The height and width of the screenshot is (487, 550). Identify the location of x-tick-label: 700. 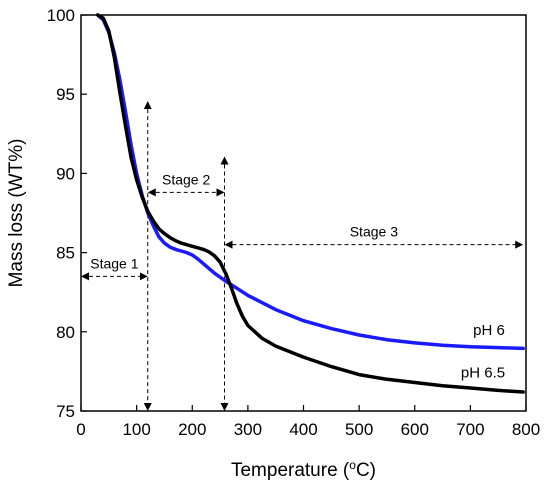
(470, 429).